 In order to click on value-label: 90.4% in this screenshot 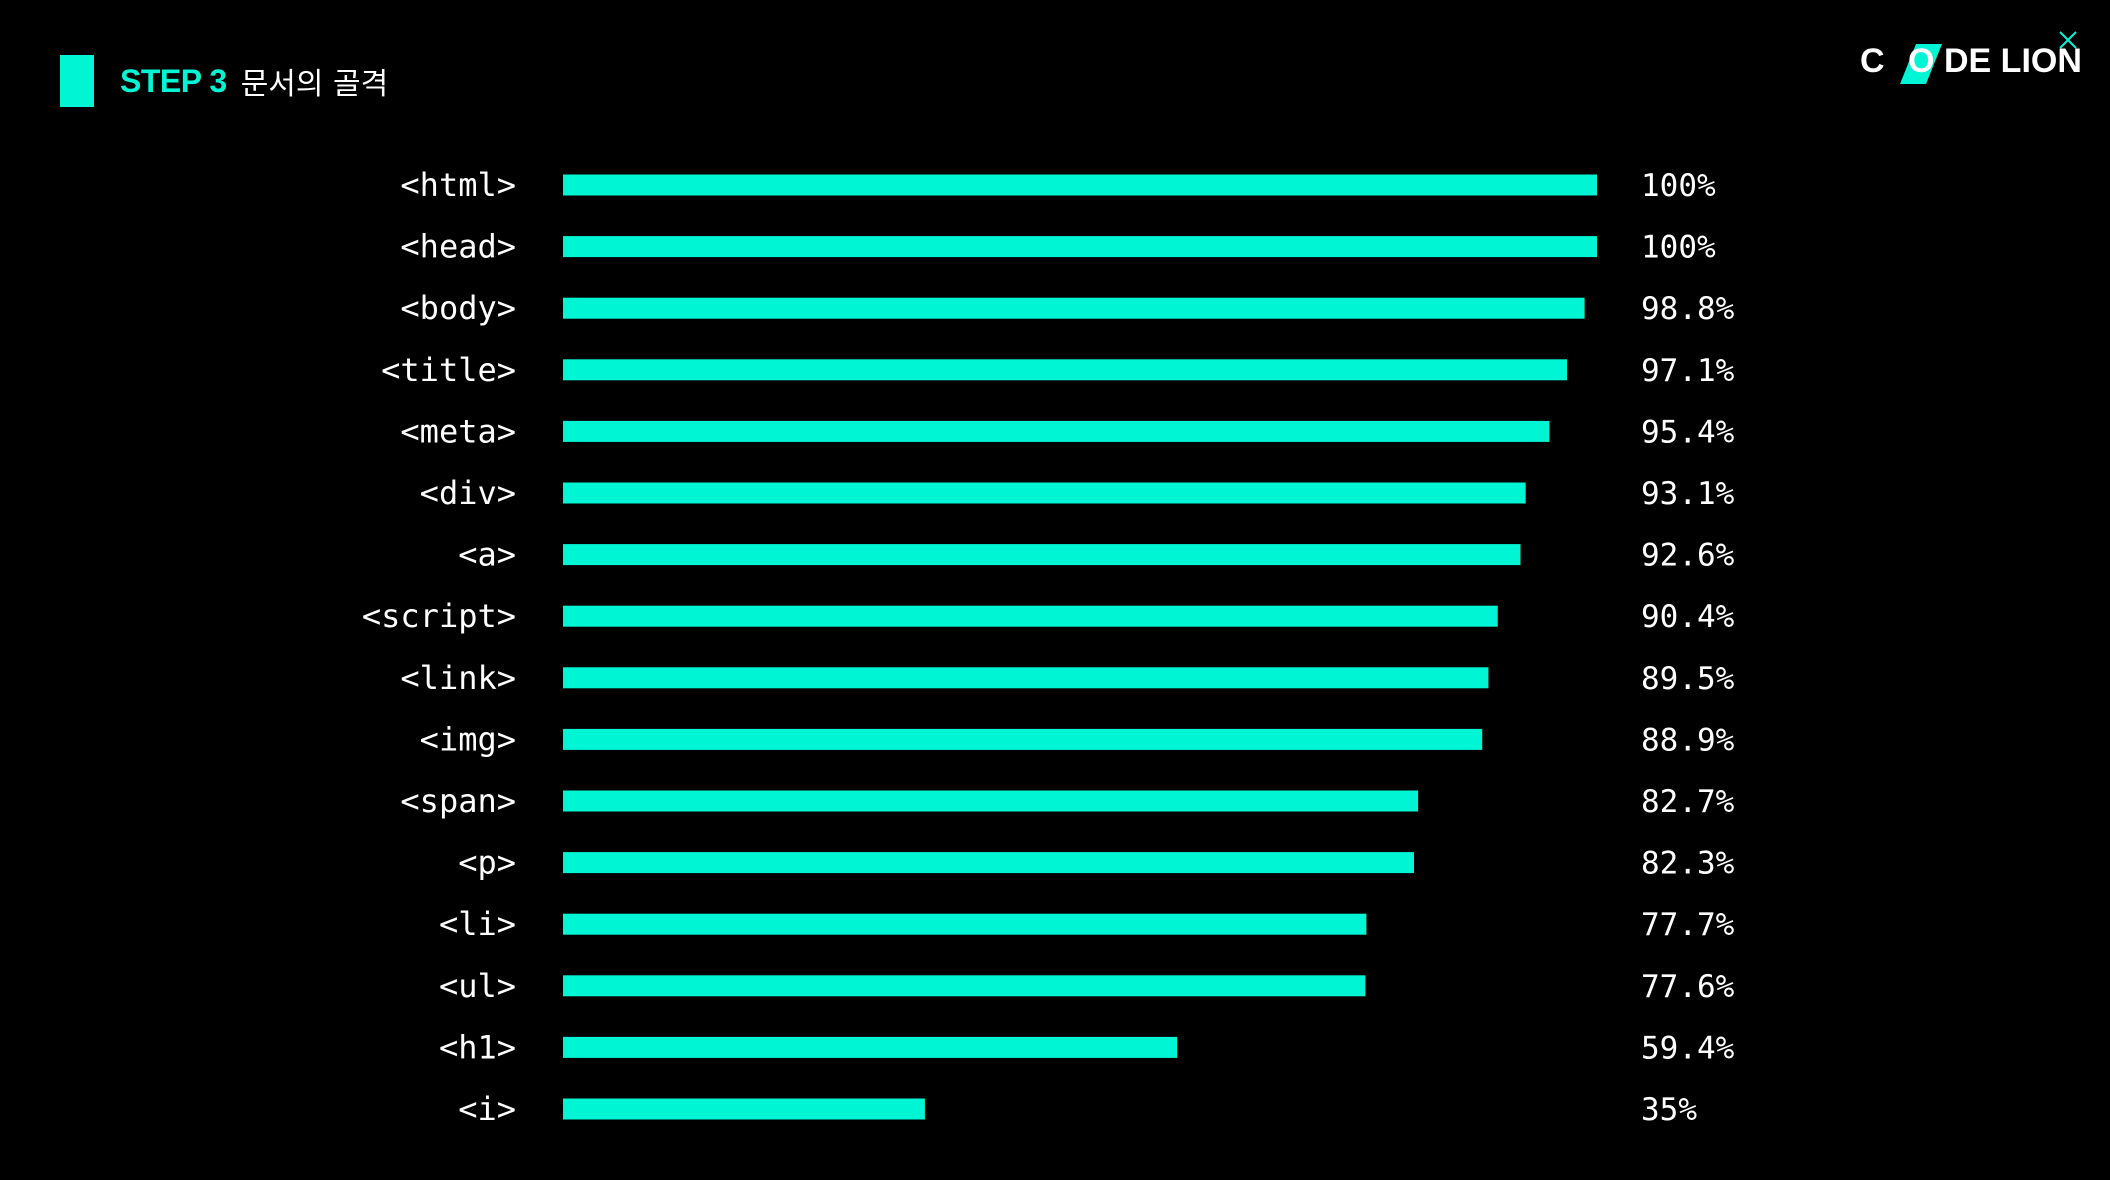, I will do `click(1688, 617)`.